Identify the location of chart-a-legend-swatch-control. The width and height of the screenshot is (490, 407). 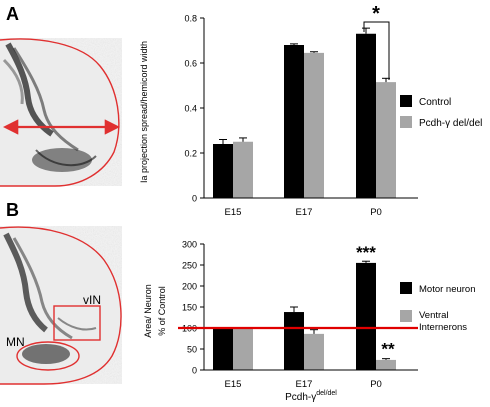
(406, 101).